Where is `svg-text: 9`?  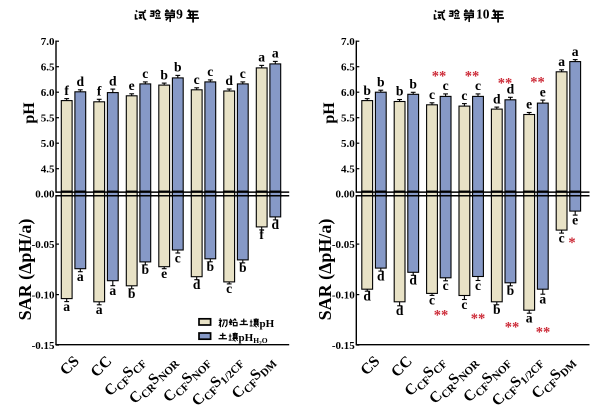
svg-text: 9 is located at coordinates (179, 13).